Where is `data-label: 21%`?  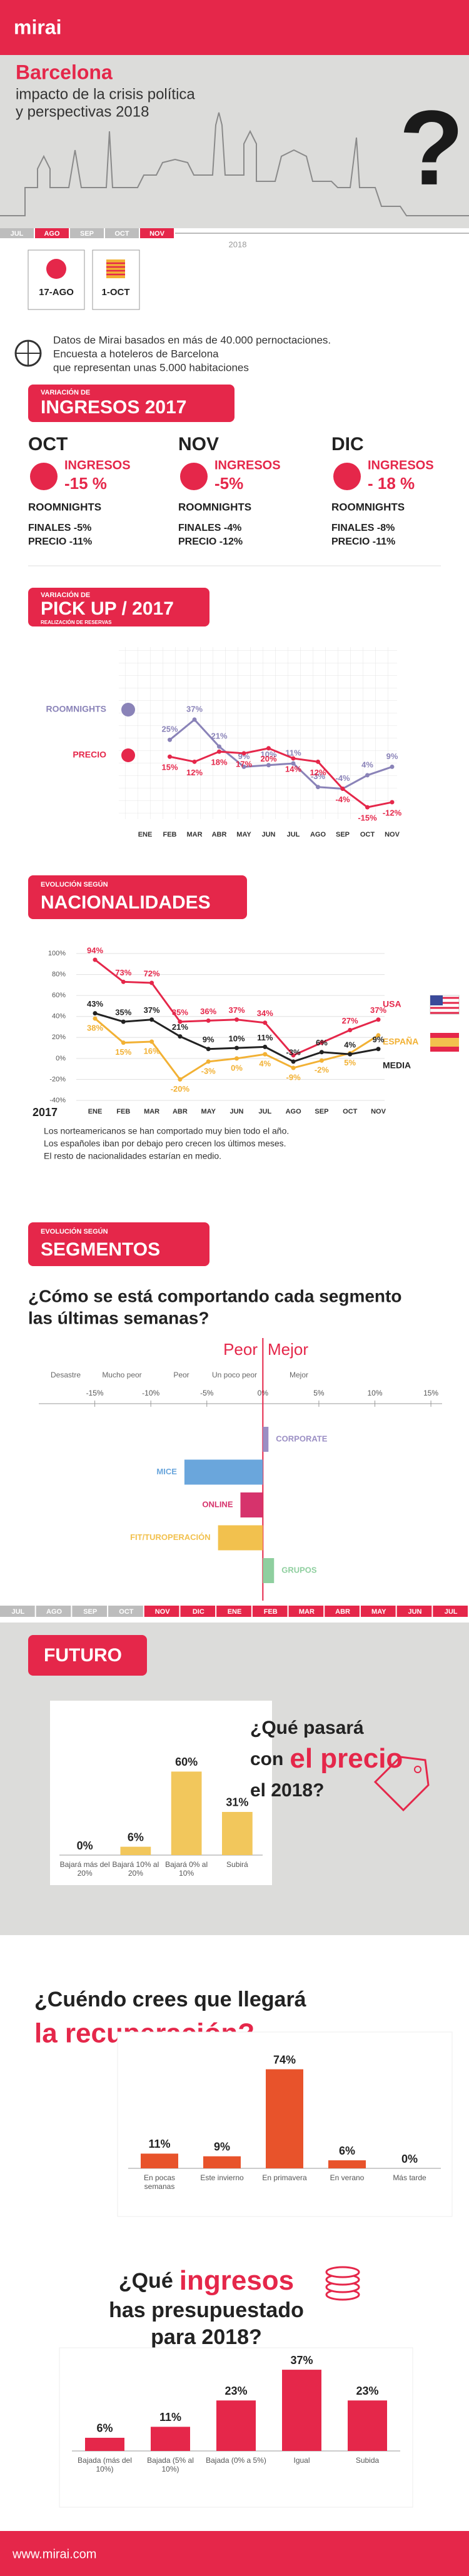
data-label: 21% is located at coordinates (219, 736).